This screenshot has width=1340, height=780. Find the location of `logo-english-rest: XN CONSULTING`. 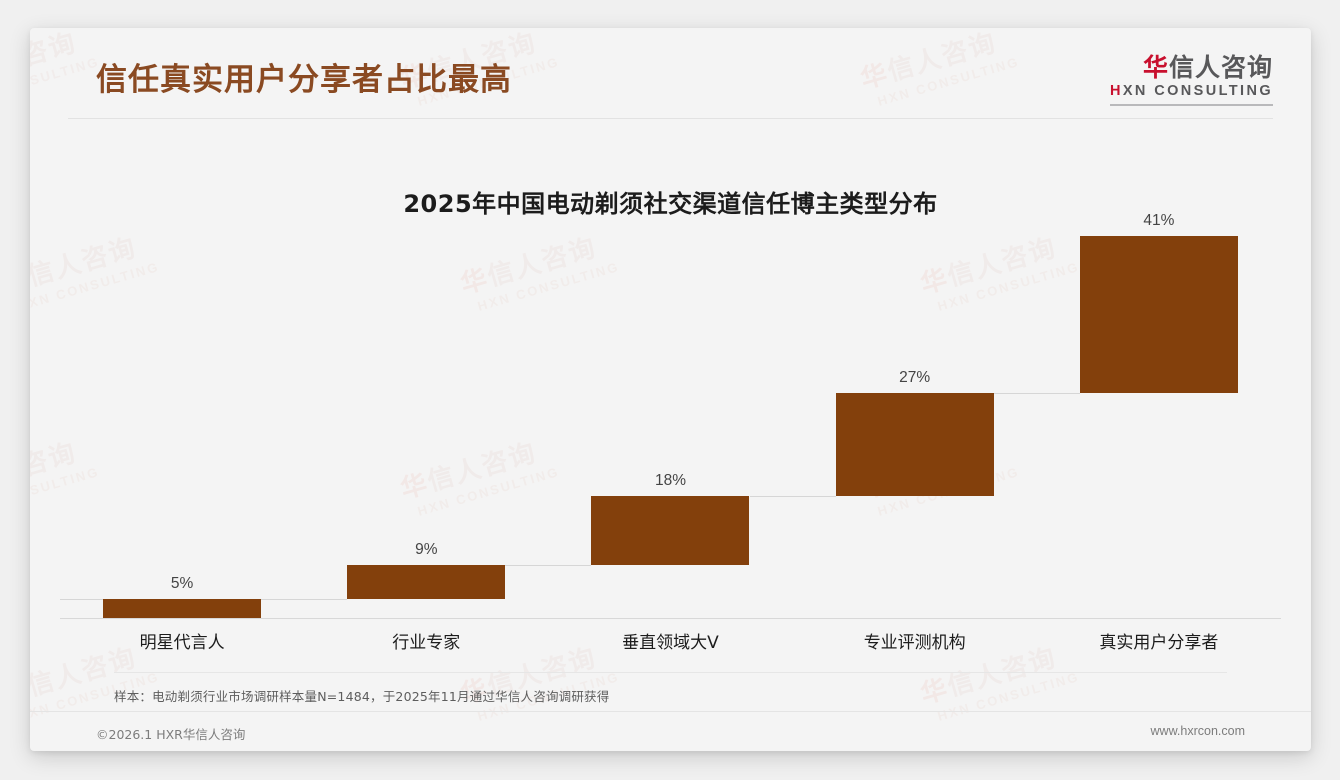

logo-english-rest: XN CONSULTING is located at coordinates (1197, 91).